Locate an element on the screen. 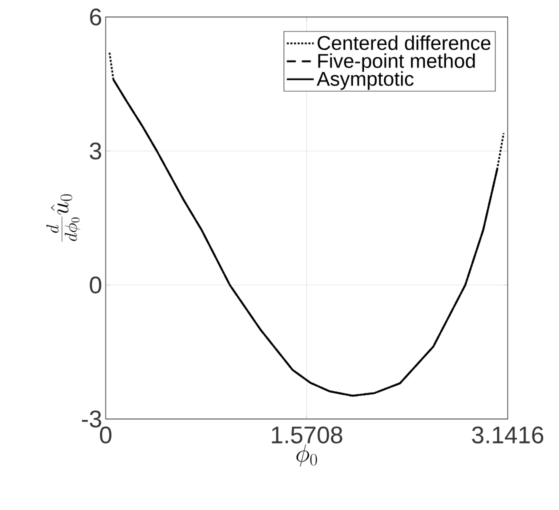  y-tick-label: 0 is located at coordinates (96, 285).